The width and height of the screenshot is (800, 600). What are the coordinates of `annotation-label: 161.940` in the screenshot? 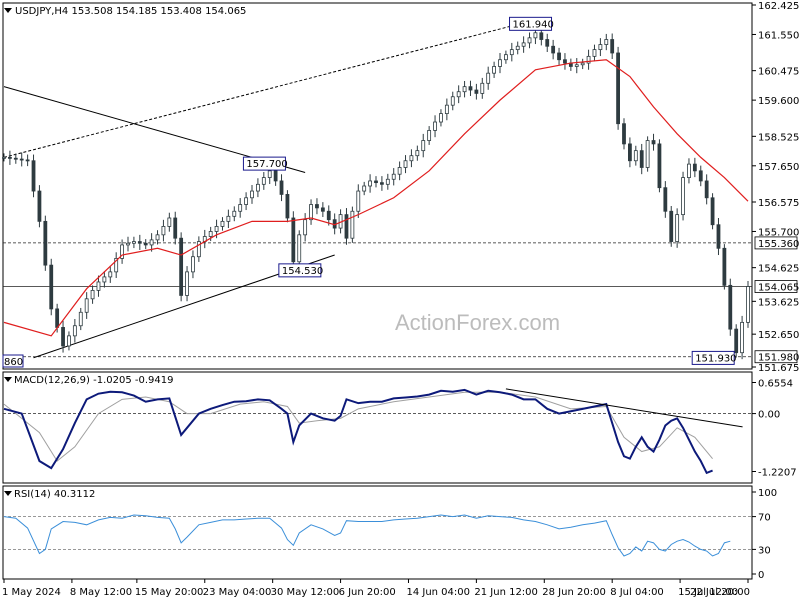 It's located at (533, 24).